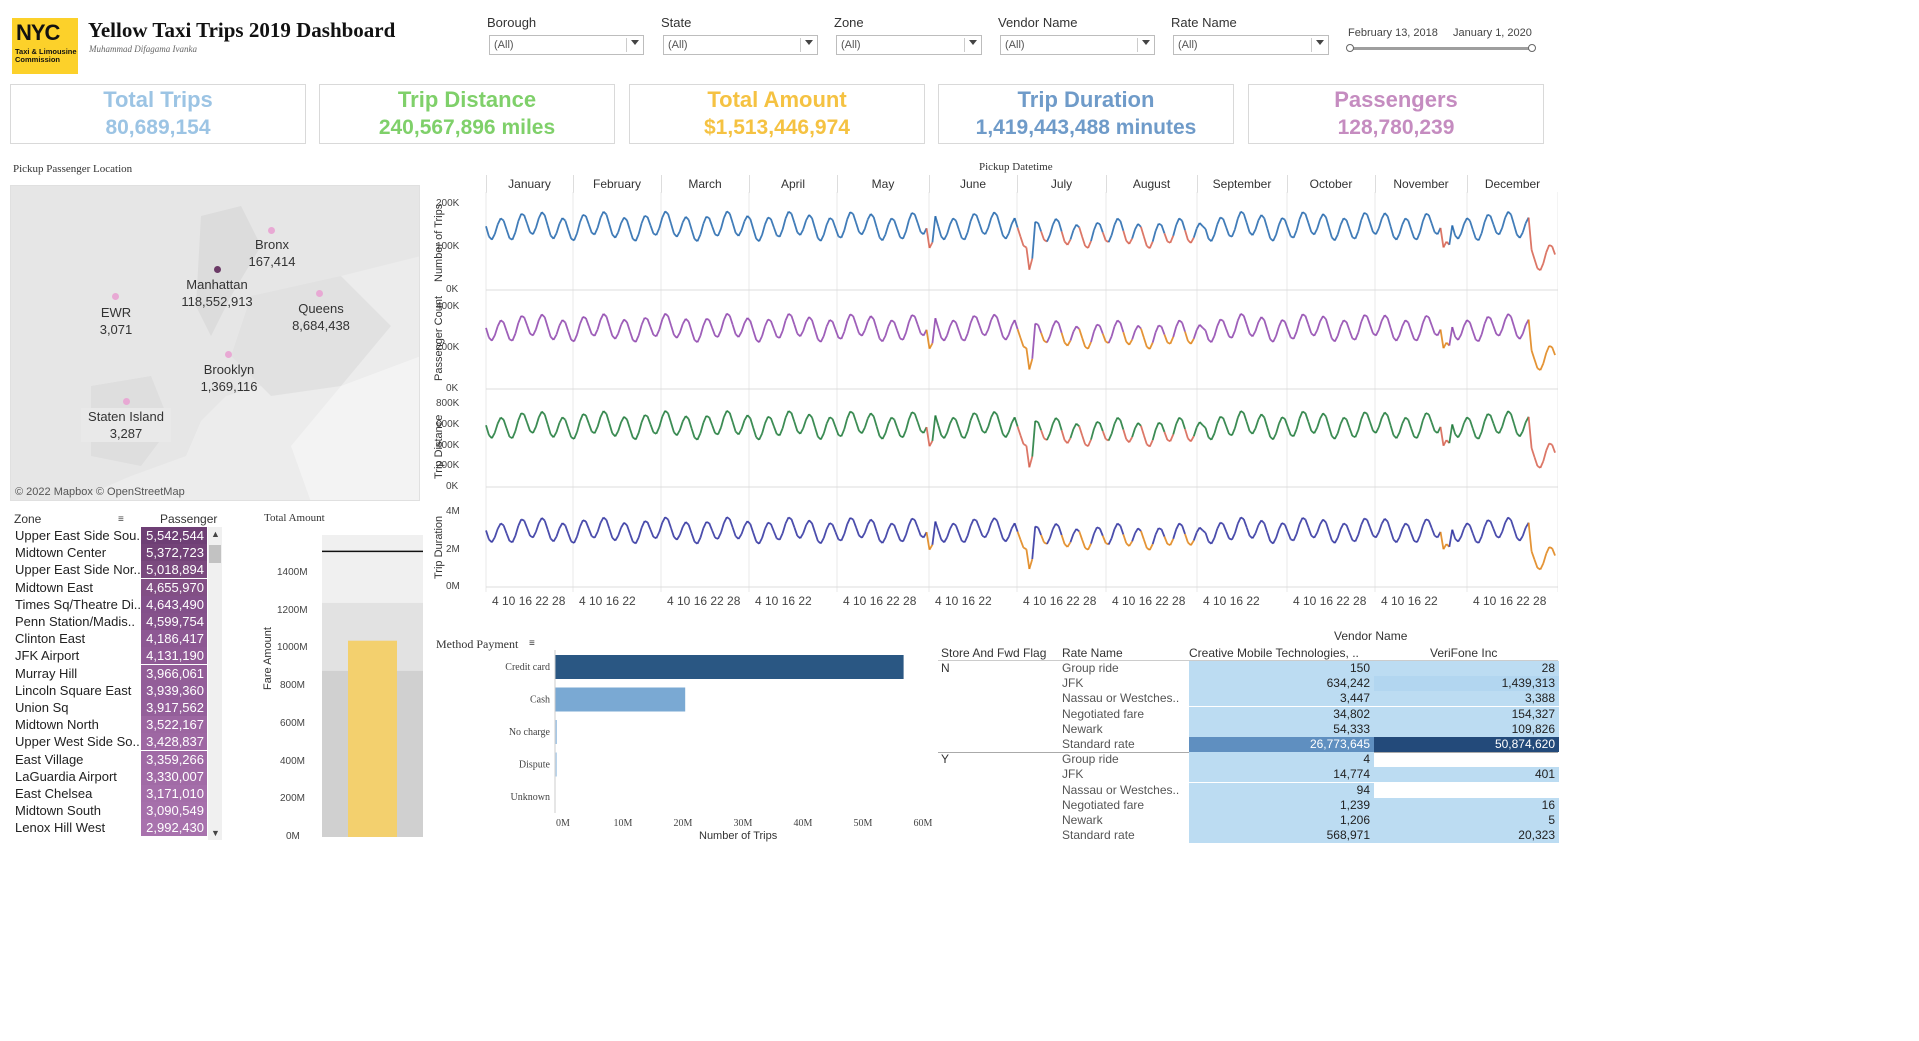 This screenshot has height=1041, width=1919. What do you see at coordinates (57, 725) in the screenshot?
I see `zone-name: Midtown North` at bounding box center [57, 725].